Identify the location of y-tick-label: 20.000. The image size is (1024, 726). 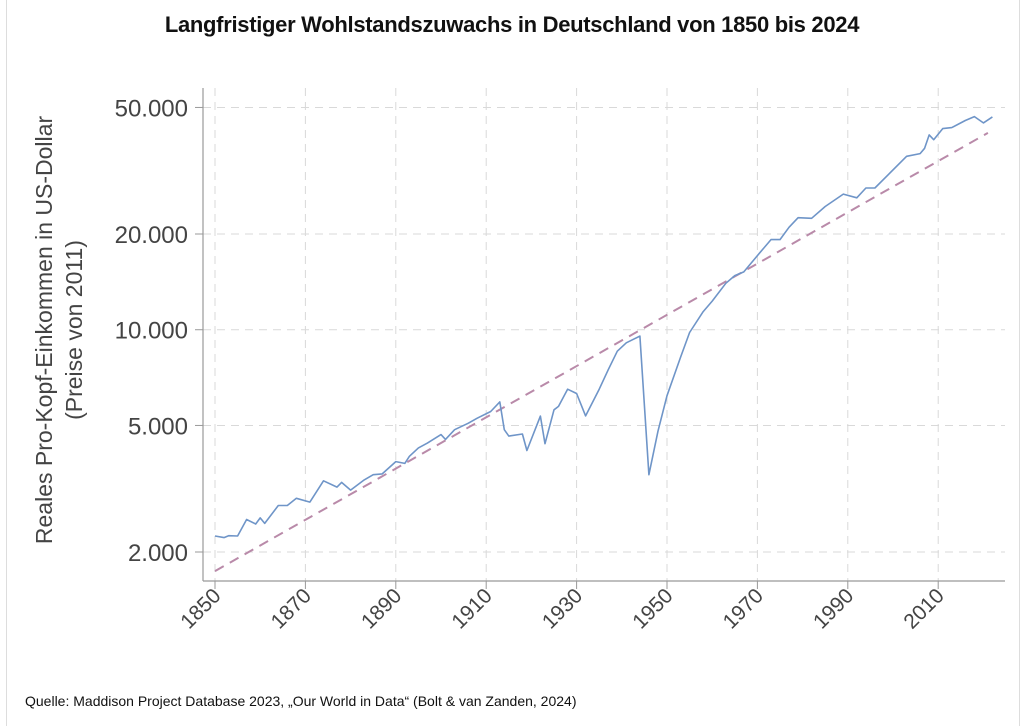
(151, 235).